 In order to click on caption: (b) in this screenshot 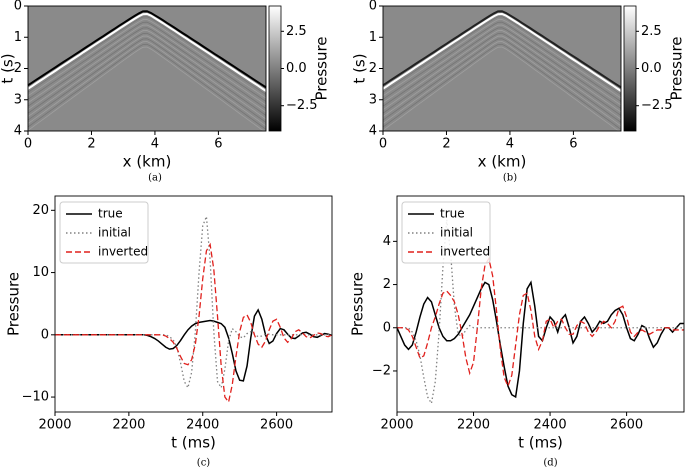, I will do `click(510, 178)`.